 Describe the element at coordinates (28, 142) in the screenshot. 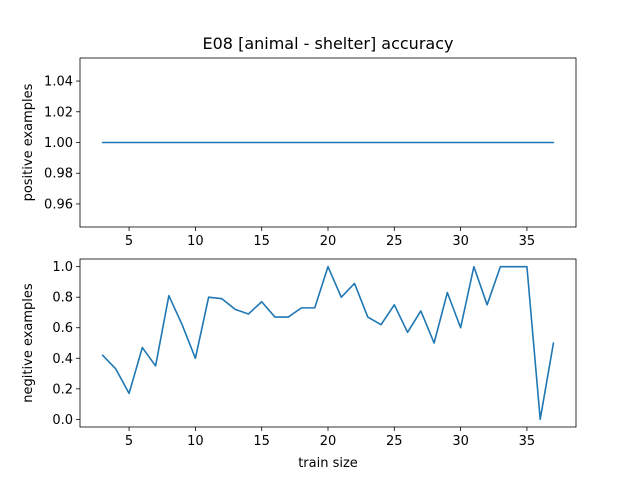

I see `y-axis-label: positive examples` at that location.